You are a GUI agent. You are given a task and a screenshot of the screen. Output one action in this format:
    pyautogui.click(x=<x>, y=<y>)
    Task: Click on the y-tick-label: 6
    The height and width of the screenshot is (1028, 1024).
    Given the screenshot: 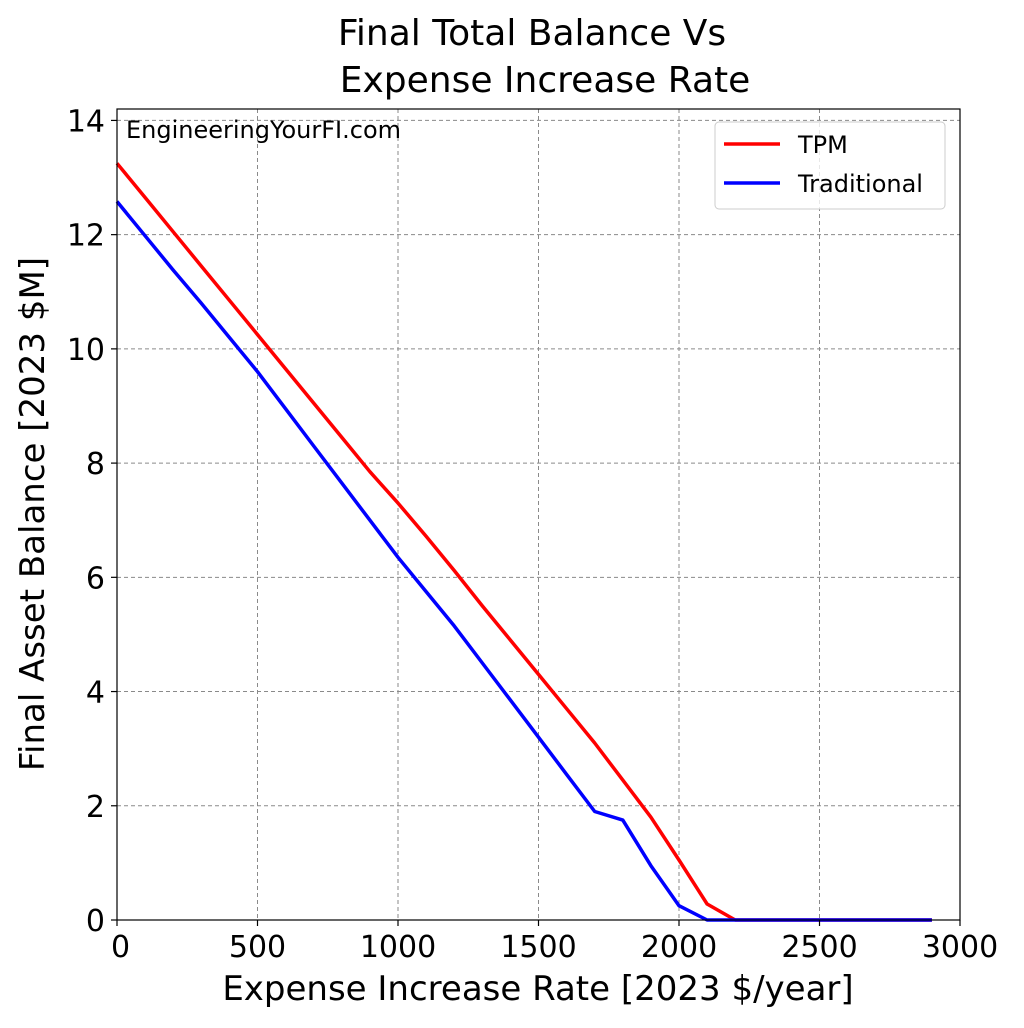 What is the action you would take?
    pyautogui.click(x=95, y=578)
    